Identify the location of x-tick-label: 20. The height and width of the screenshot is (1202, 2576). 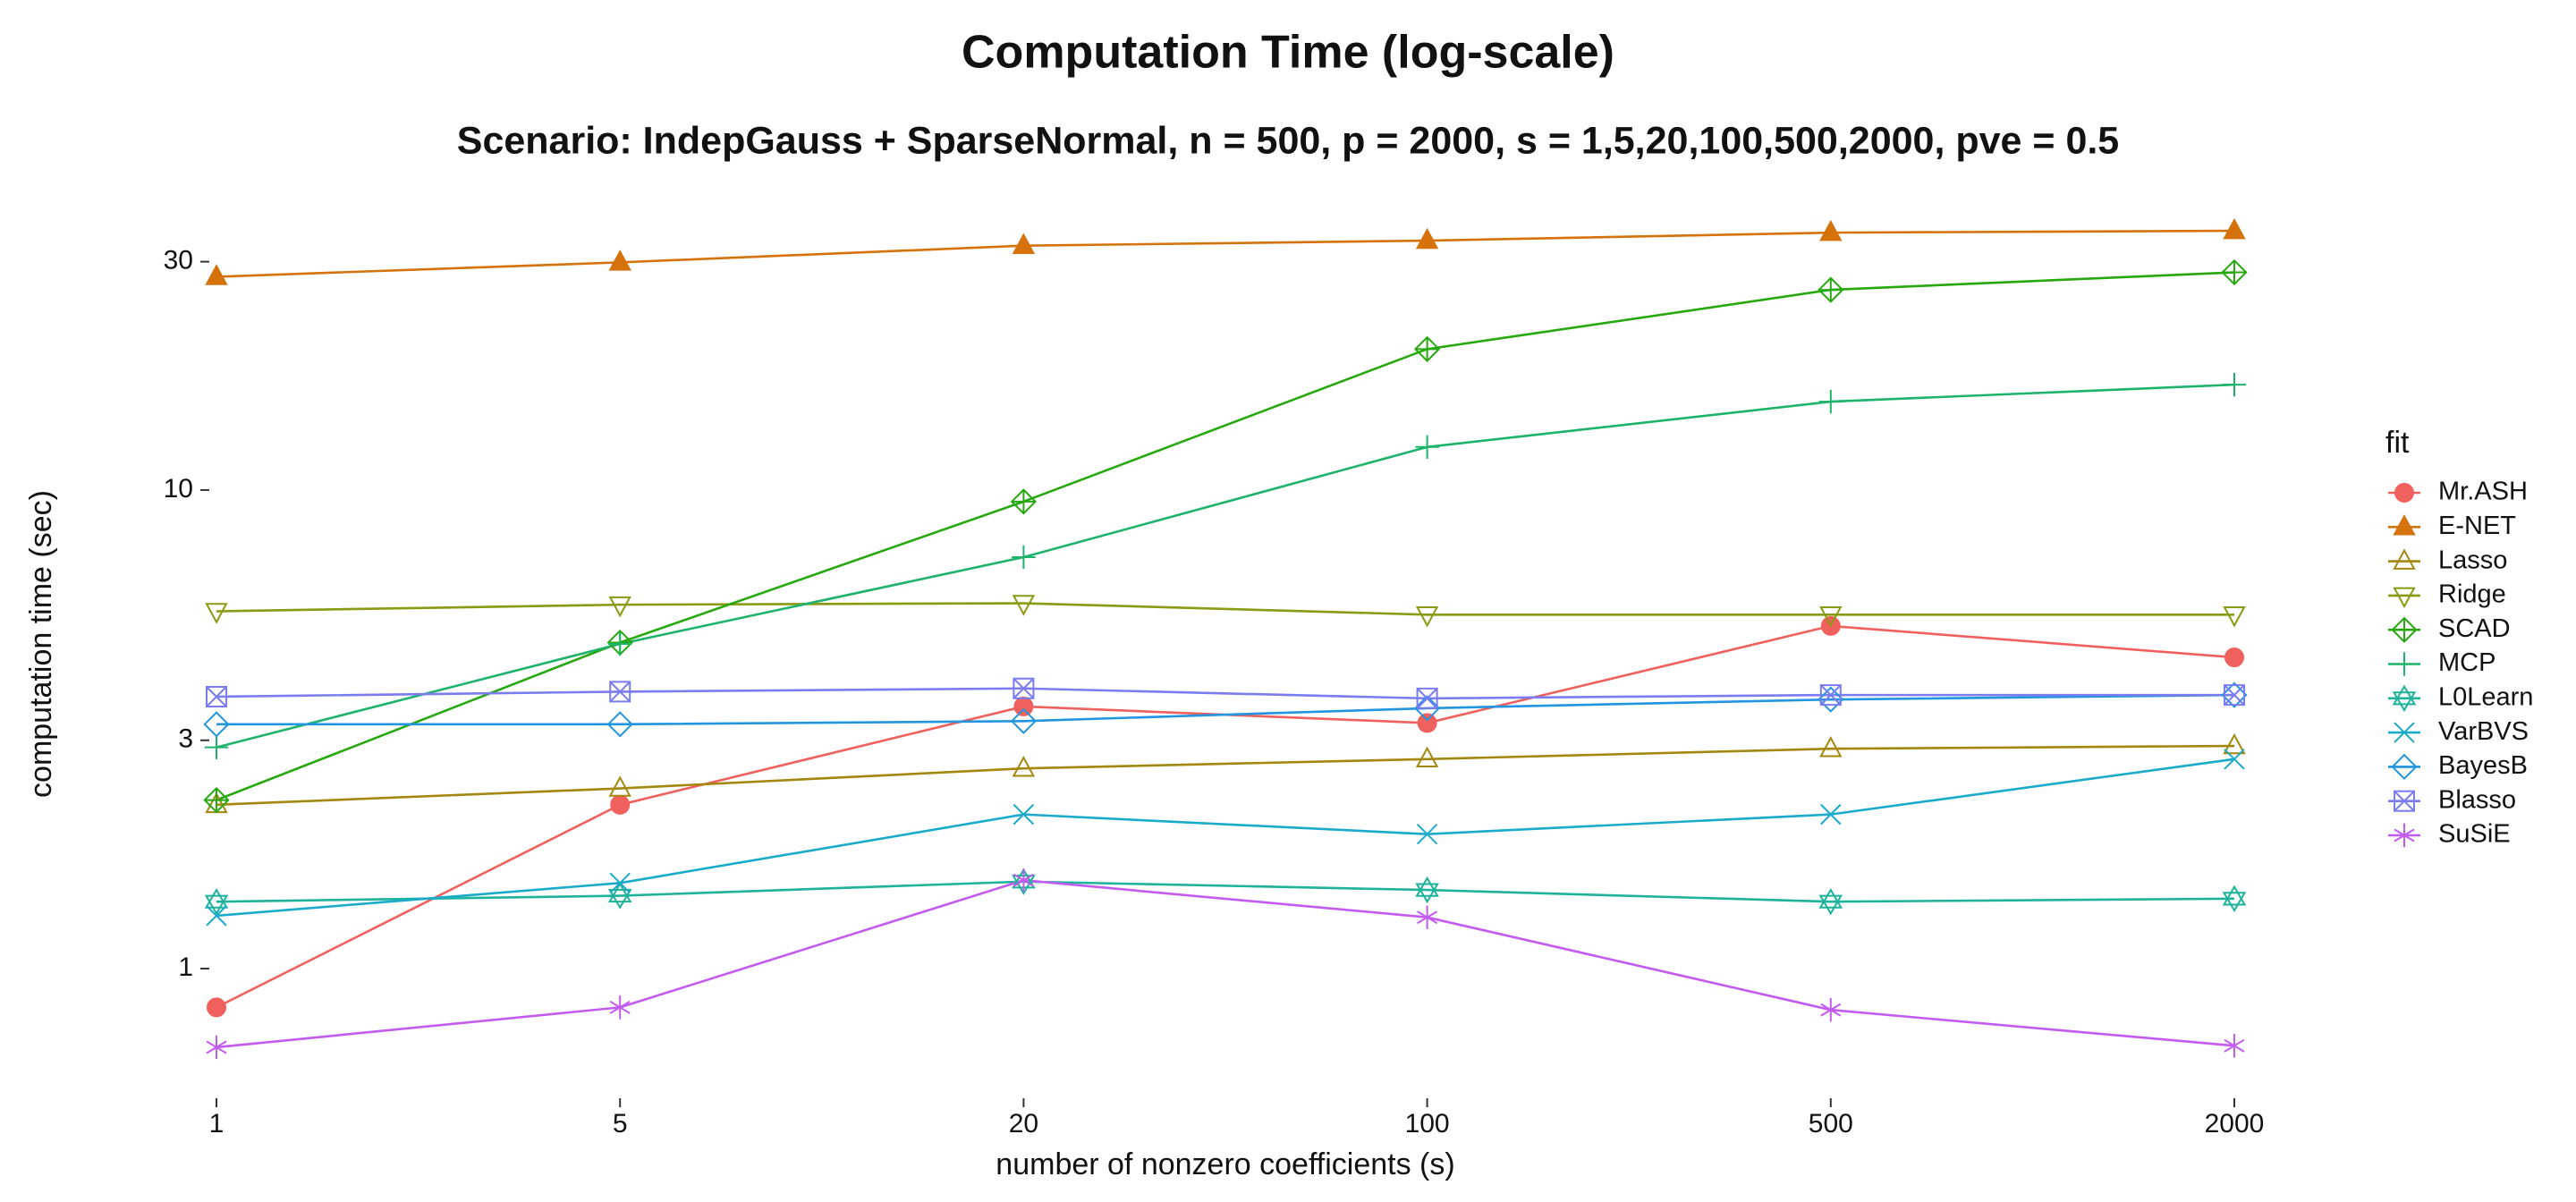
(1023, 1124).